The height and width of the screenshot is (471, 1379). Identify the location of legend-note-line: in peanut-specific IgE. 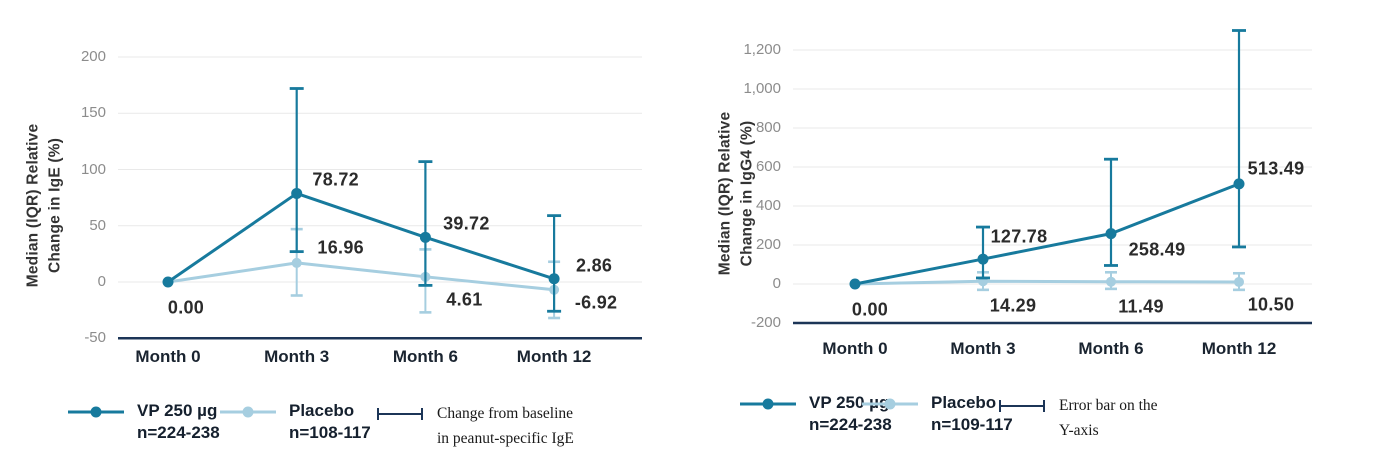
(505, 438).